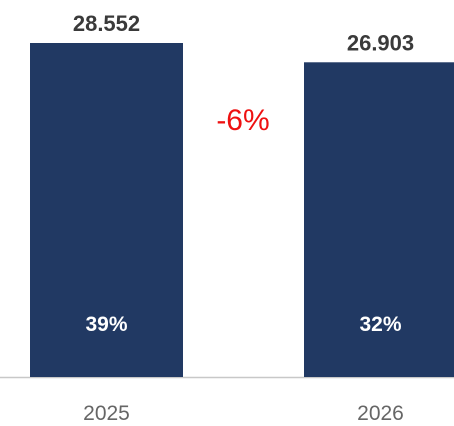  What do you see at coordinates (106, 411) in the screenshot?
I see `x-tick-2025: 2025` at bounding box center [106, 411].